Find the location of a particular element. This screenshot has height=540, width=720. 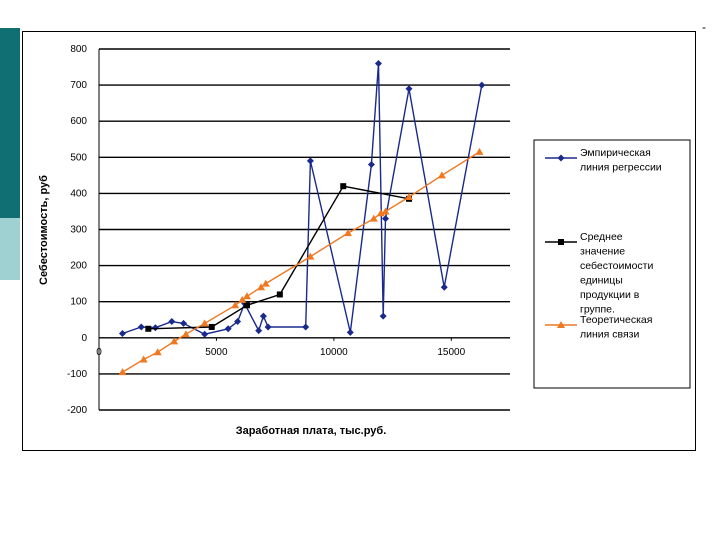

y-tick-label: -200 is located at coordinates (77, 410).